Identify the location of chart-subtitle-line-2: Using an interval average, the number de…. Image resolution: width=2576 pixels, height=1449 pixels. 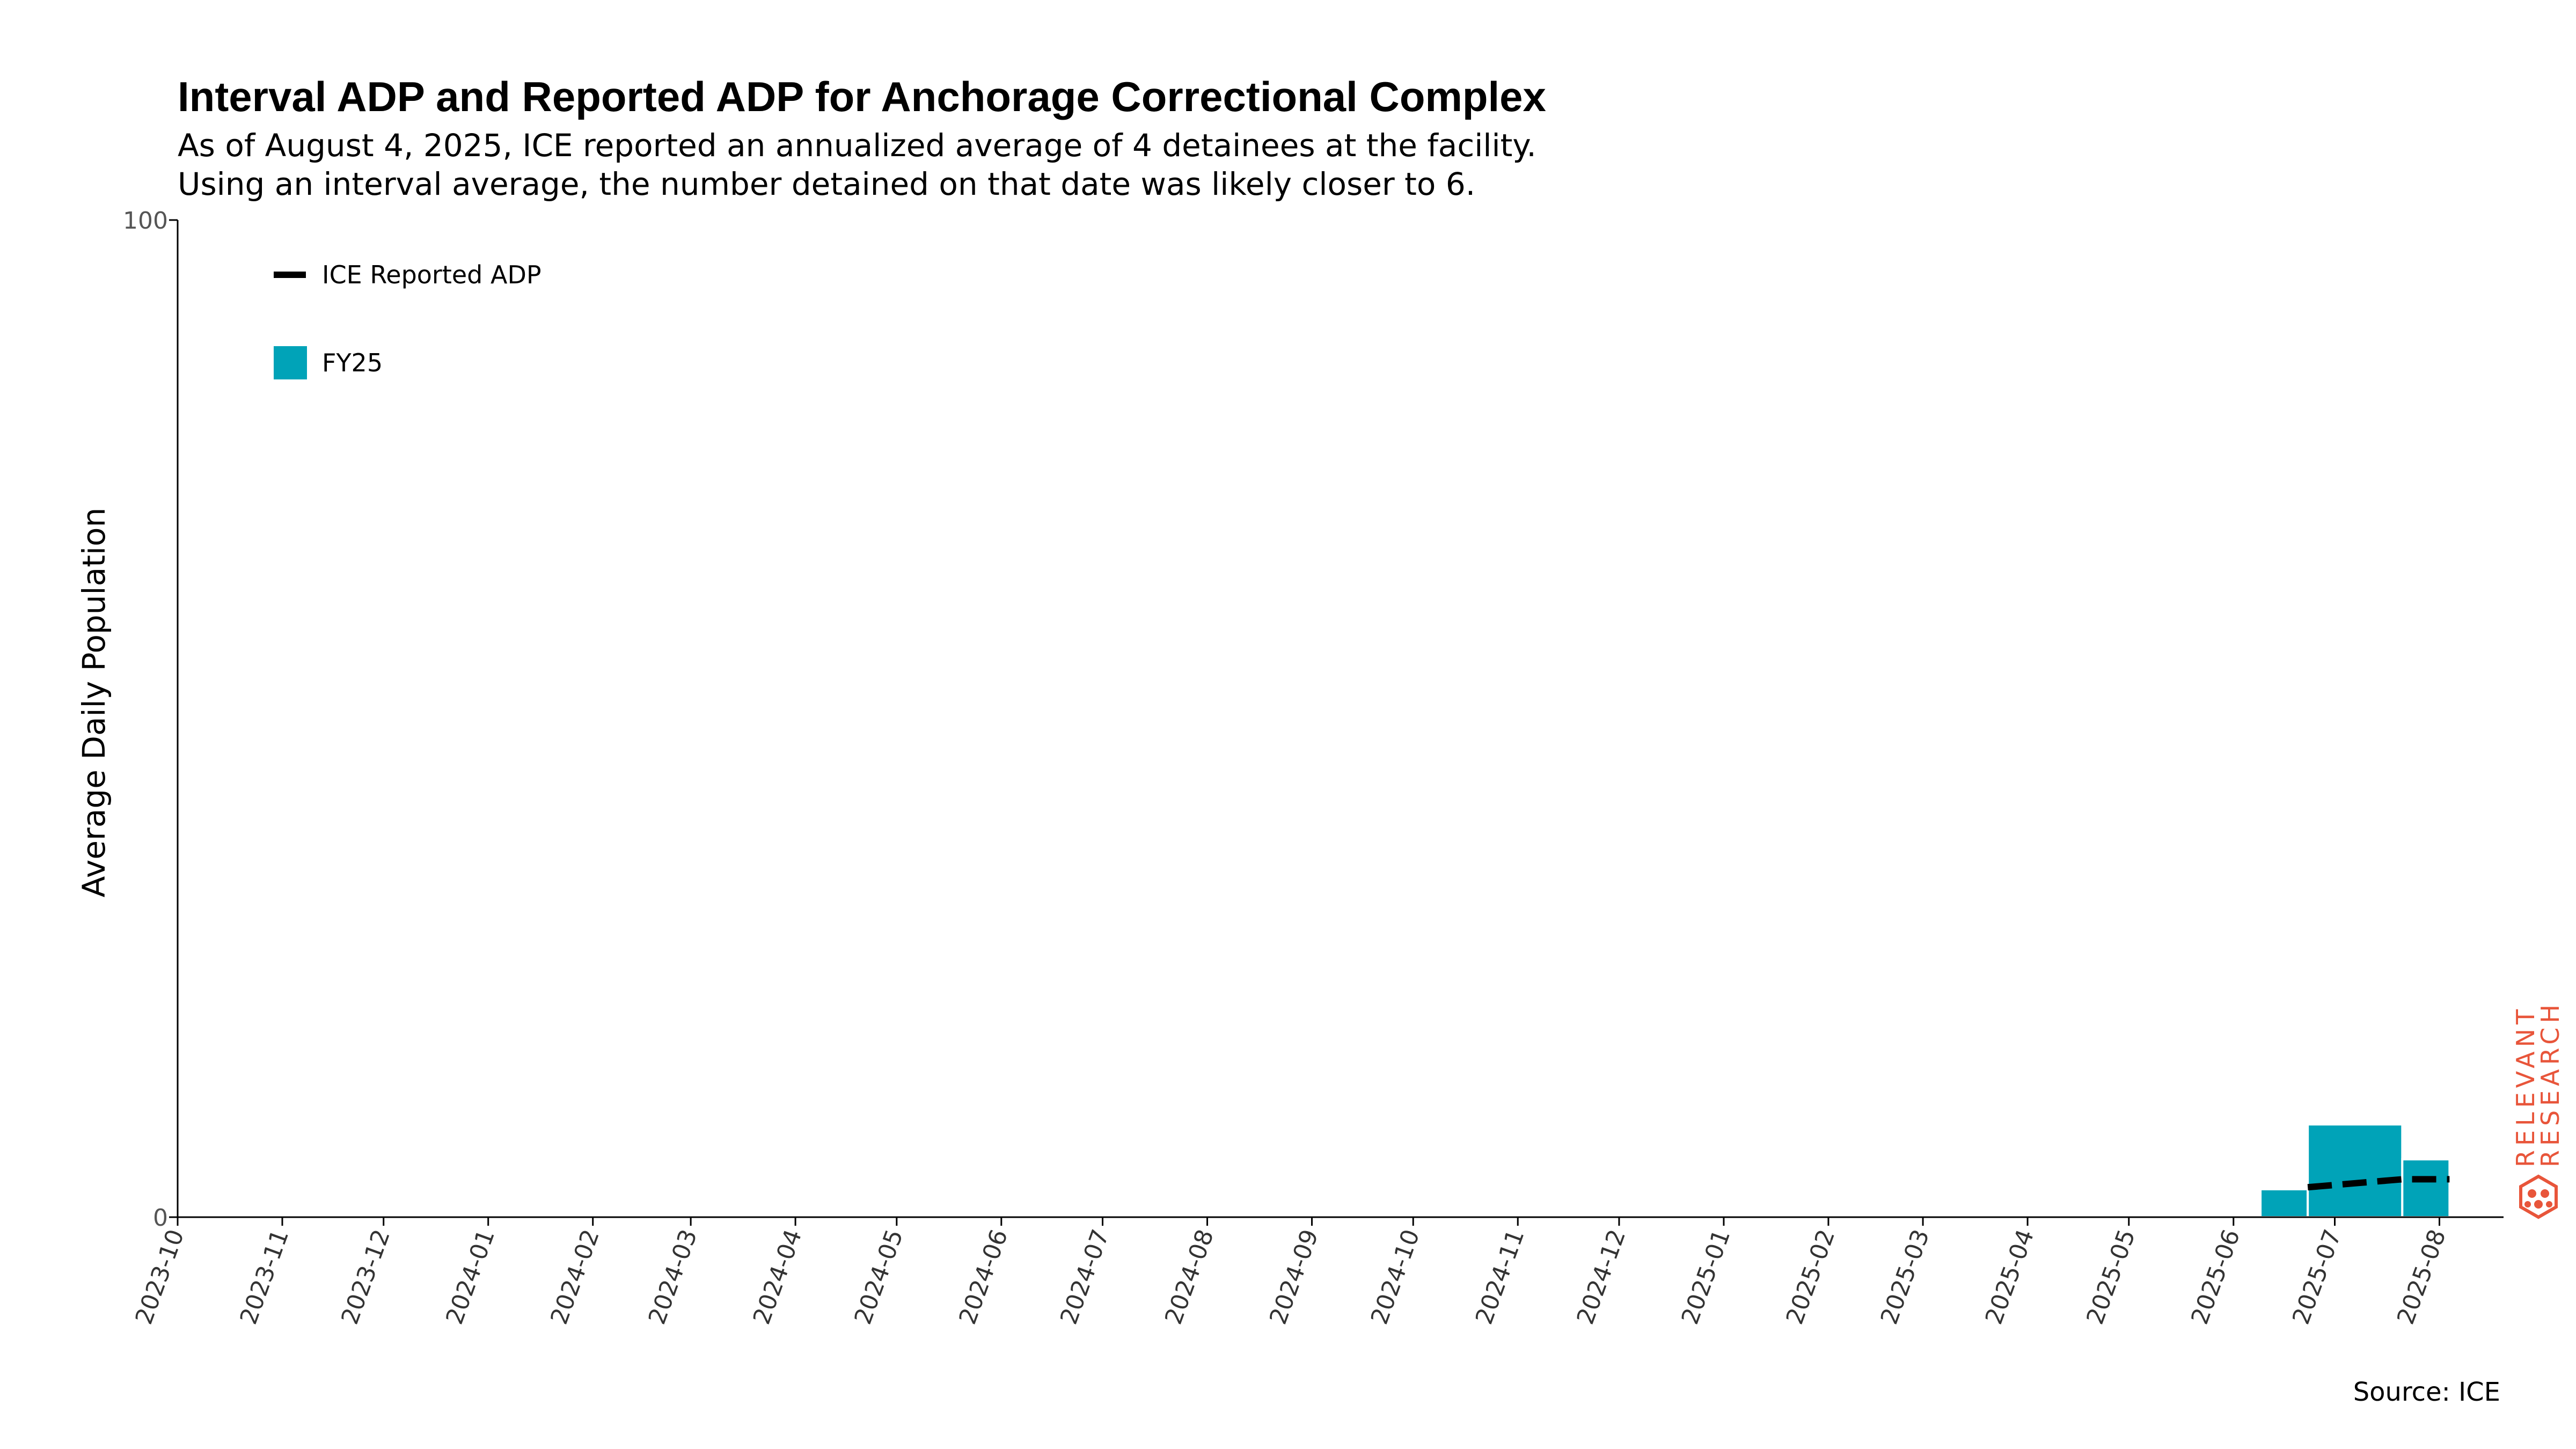
(827, 184).